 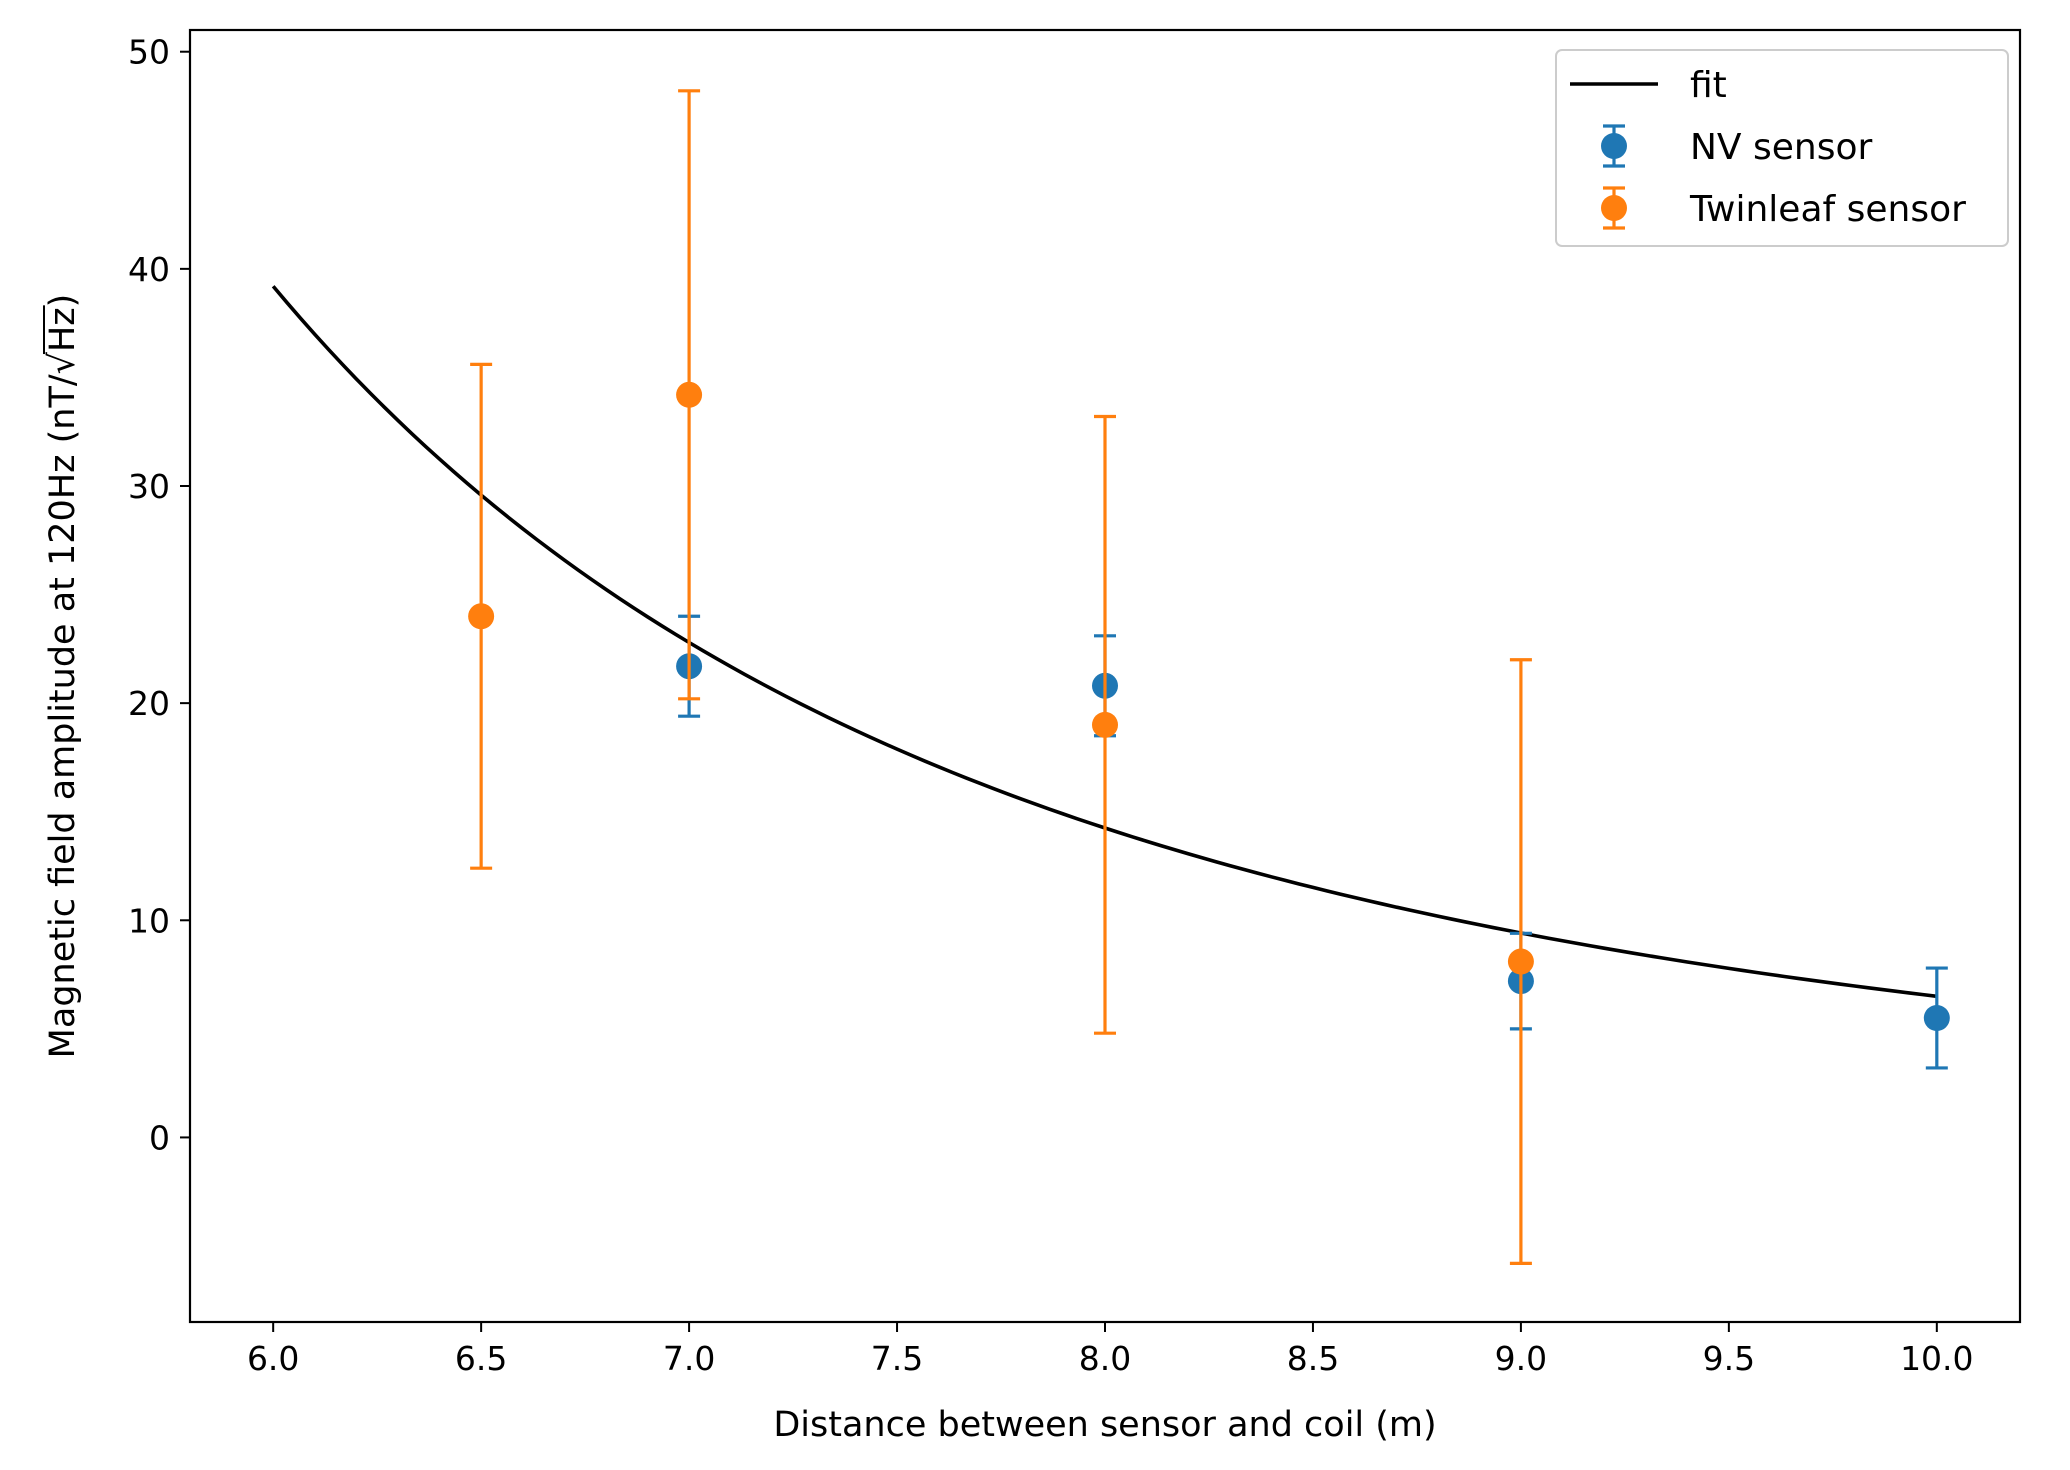 I want to click on legend-label-nv-sensor: NV sensor, so click(x=1781, y=147).